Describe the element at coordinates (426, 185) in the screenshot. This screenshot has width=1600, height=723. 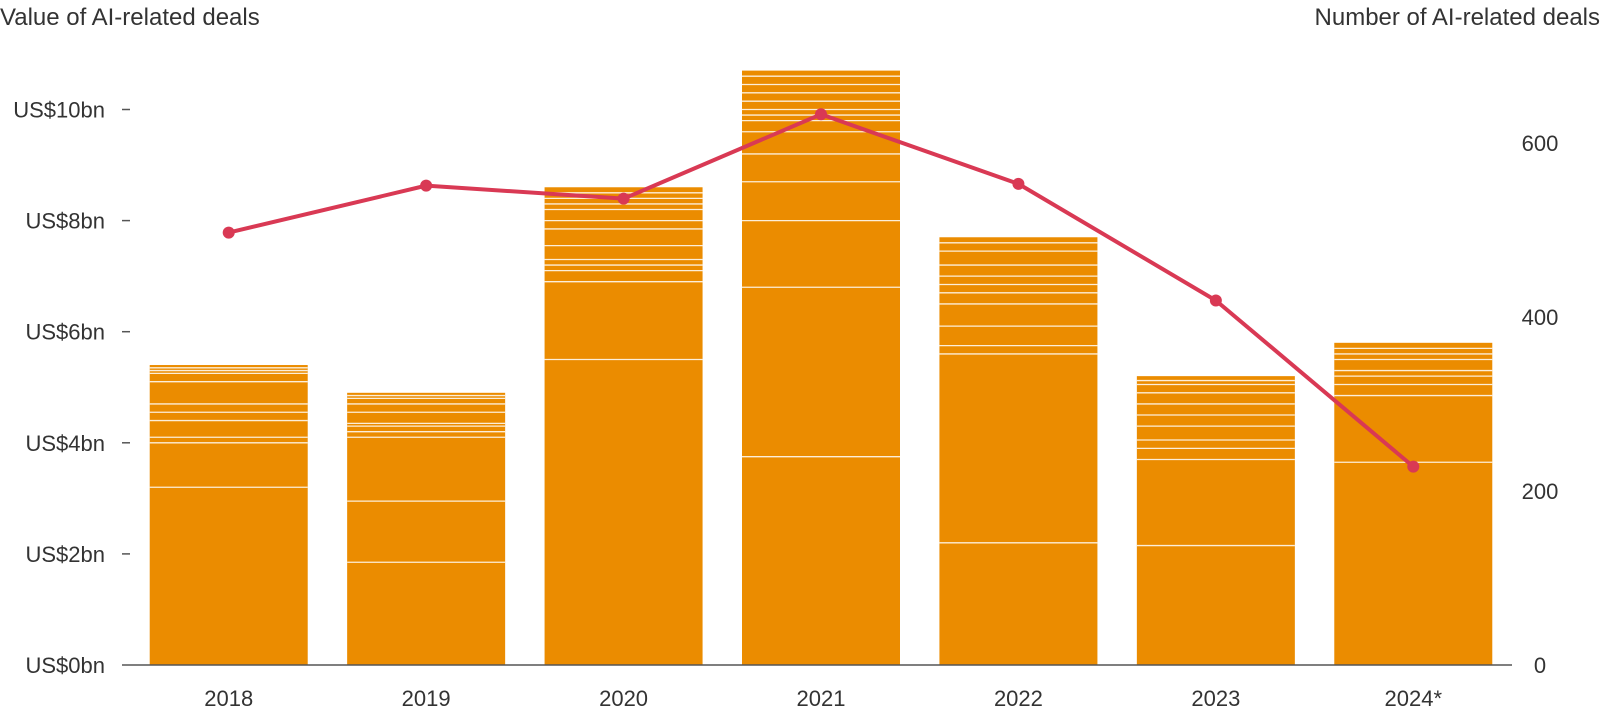
I see `deal-count-point-2019` at that location.